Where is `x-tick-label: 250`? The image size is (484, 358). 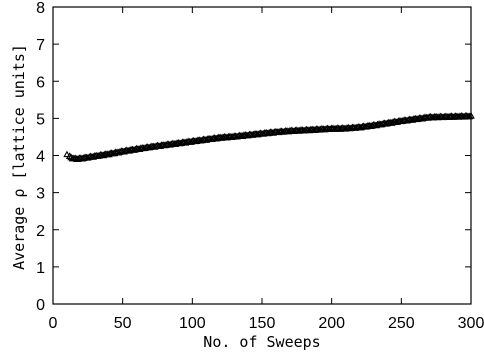
x-tick-label: 250 is located at coordinates (401, 323).